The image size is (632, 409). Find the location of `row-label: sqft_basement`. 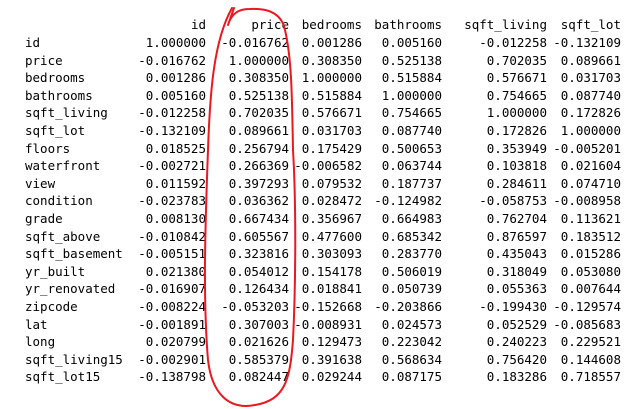

row-label: sqft_basement is located at coordinates (74, 254).